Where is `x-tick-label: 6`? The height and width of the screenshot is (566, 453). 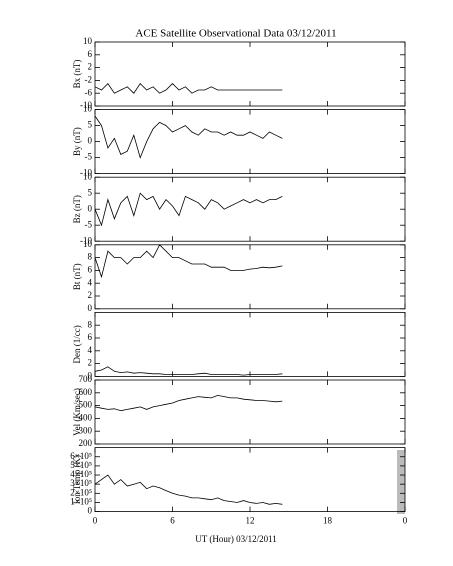
x-tick-label: 6 is located at coordinates (172, 521).